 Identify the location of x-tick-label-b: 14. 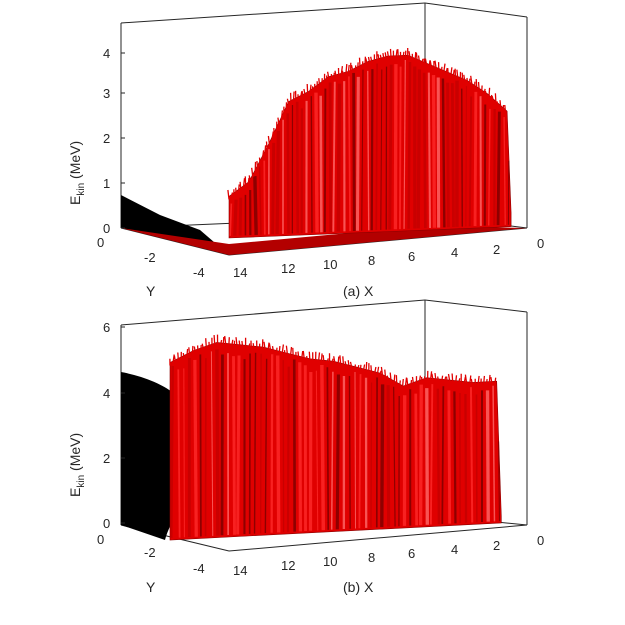
(240, 570).